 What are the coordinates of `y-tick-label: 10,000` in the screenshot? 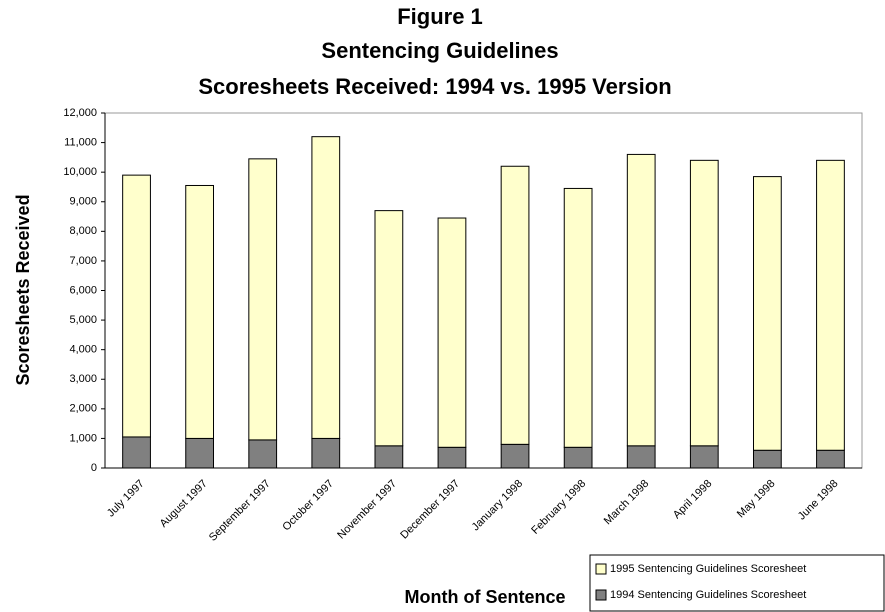 It's located at (80, 172).